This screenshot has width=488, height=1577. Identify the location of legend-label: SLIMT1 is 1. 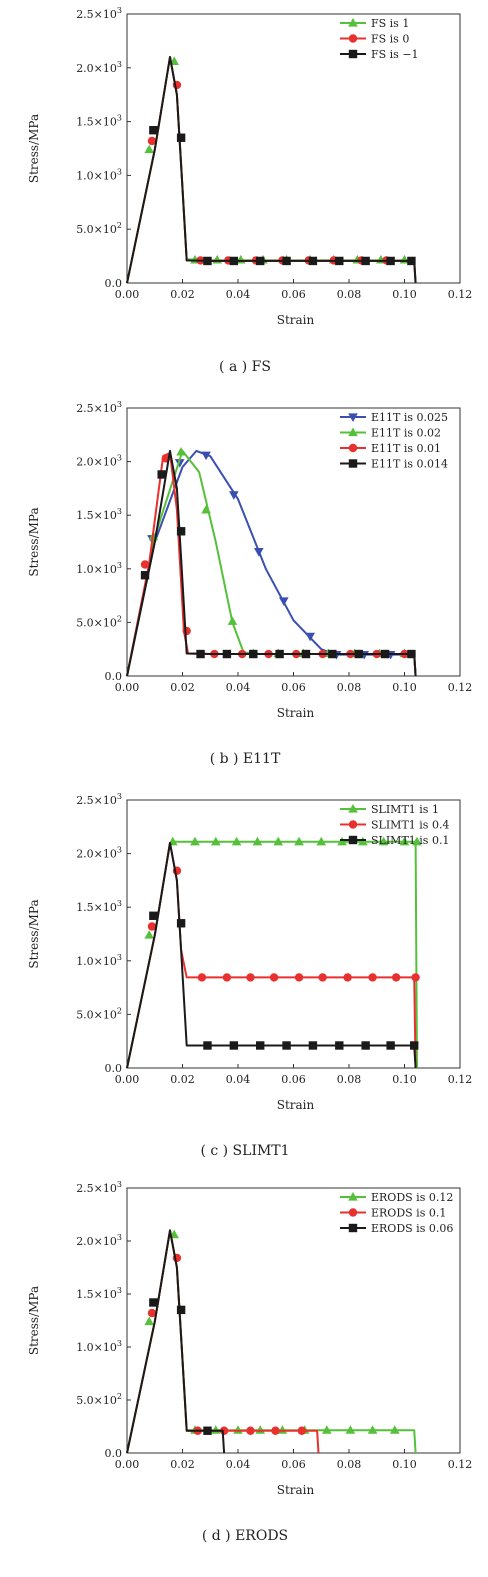
(405, 809).